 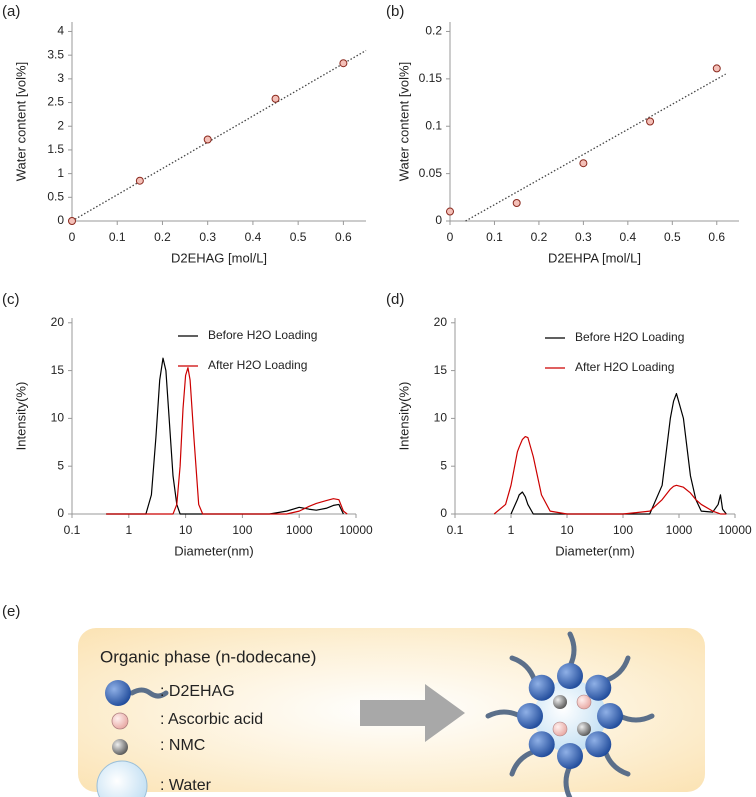 I want to click on panel-label: (e), so click(x=11, y=611).